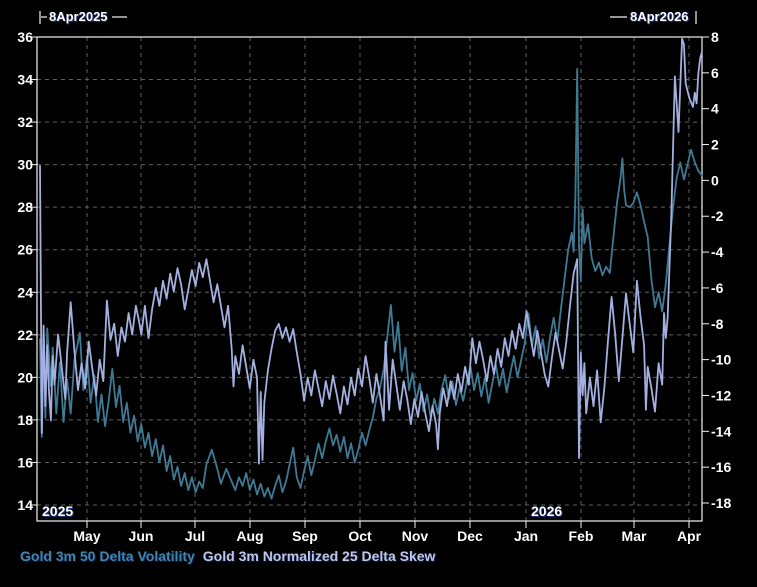 Image resolution: width=757 pixels, height=587 pixels. I want to click on left-axis-label: 14, so click(25, 505).